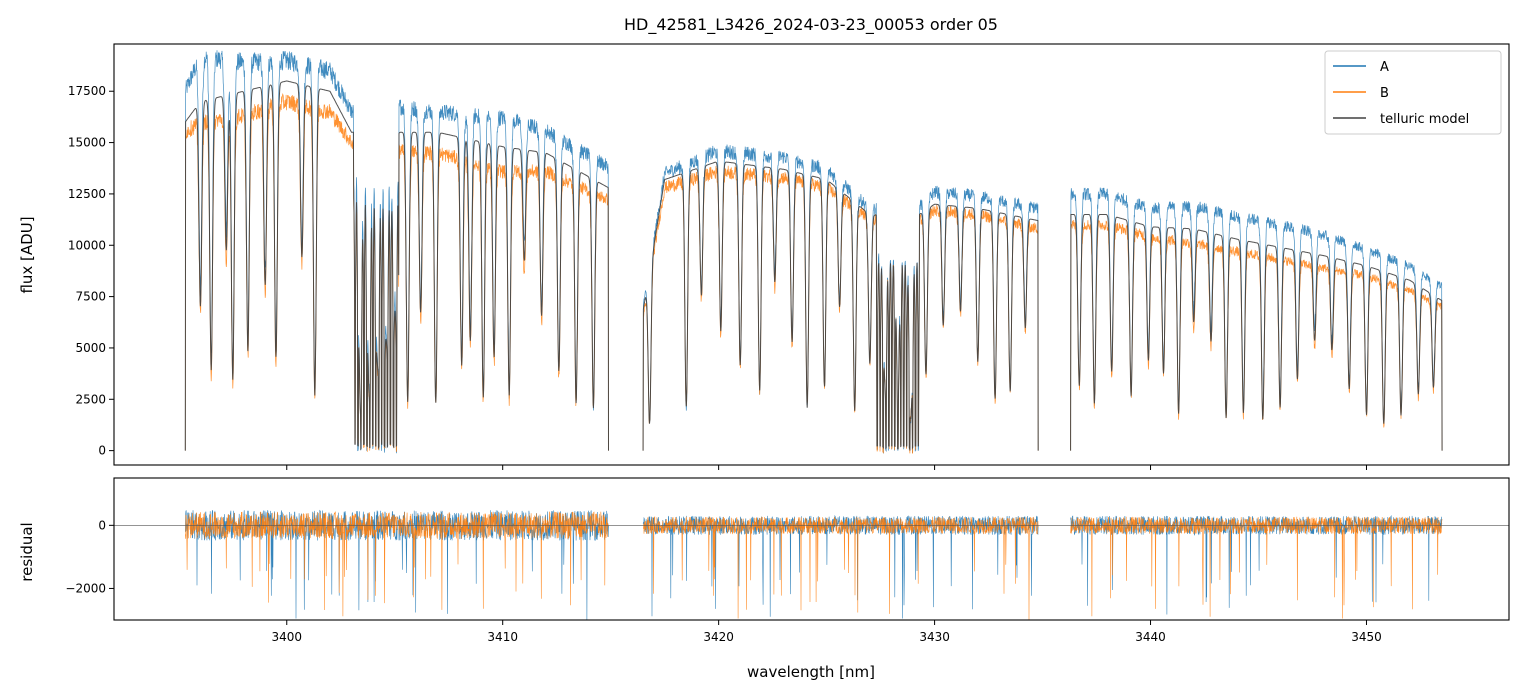  Describe the element at coordinates (85, 588) in the screenshot. I see `residual-y-tick-label: −2000` at that location.